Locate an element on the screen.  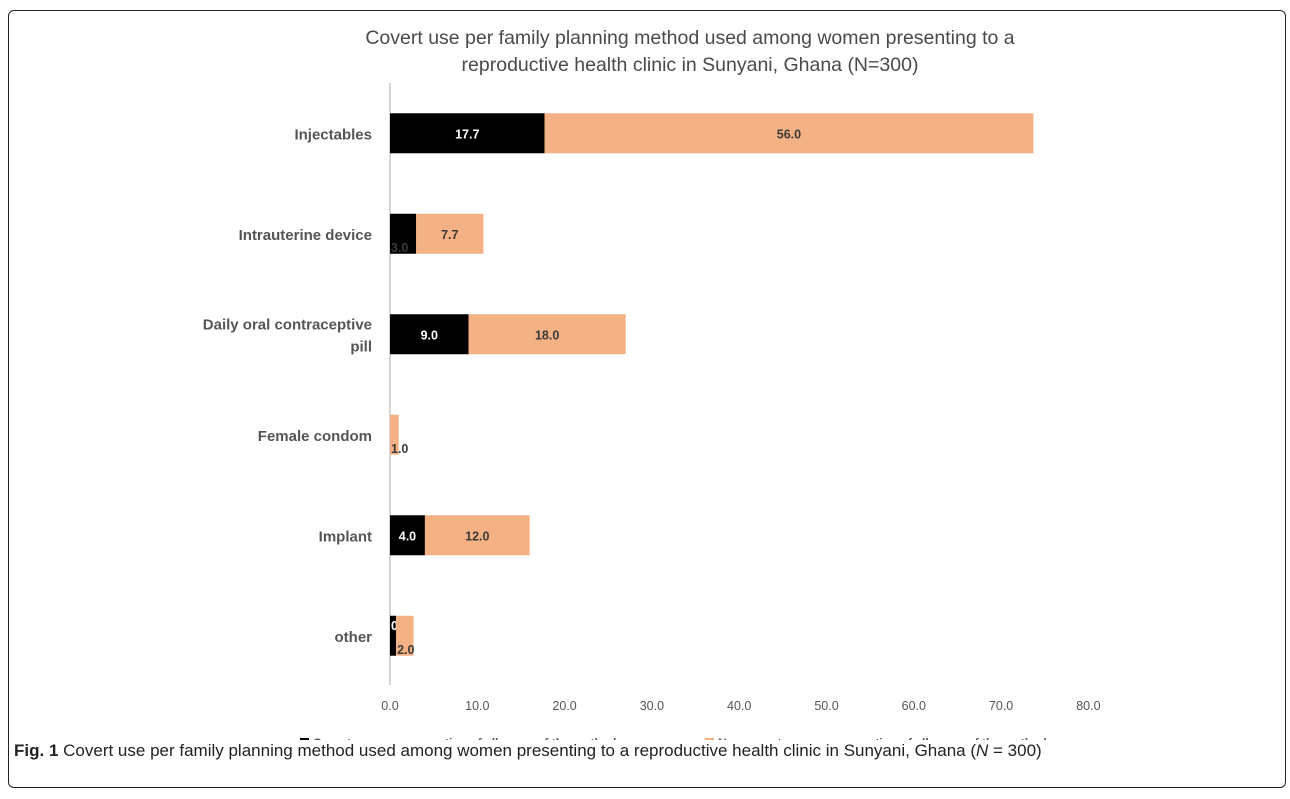
data-label: 2.0 is located at coordinates (405, 650).